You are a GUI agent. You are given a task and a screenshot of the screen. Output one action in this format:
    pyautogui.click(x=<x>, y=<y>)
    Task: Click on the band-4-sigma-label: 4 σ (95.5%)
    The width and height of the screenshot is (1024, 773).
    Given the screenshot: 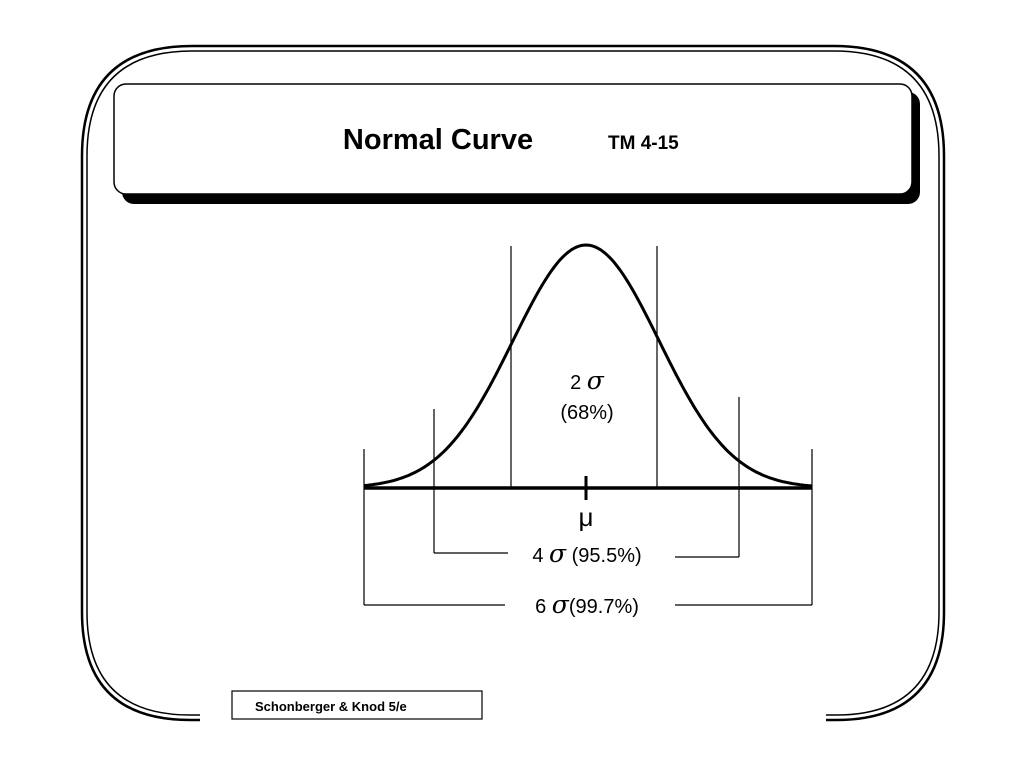 What is the action you would take?
    pyautogui.click(x=586, y=553)
    